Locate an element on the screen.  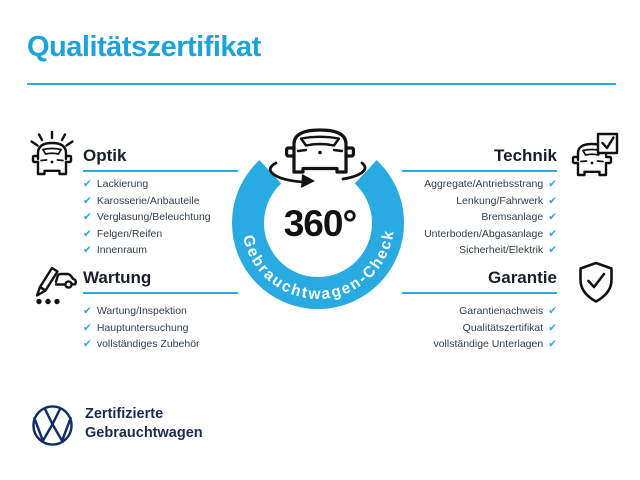
checklist-item: Garantienachweis ✔ is located at coordinates (508, 311).